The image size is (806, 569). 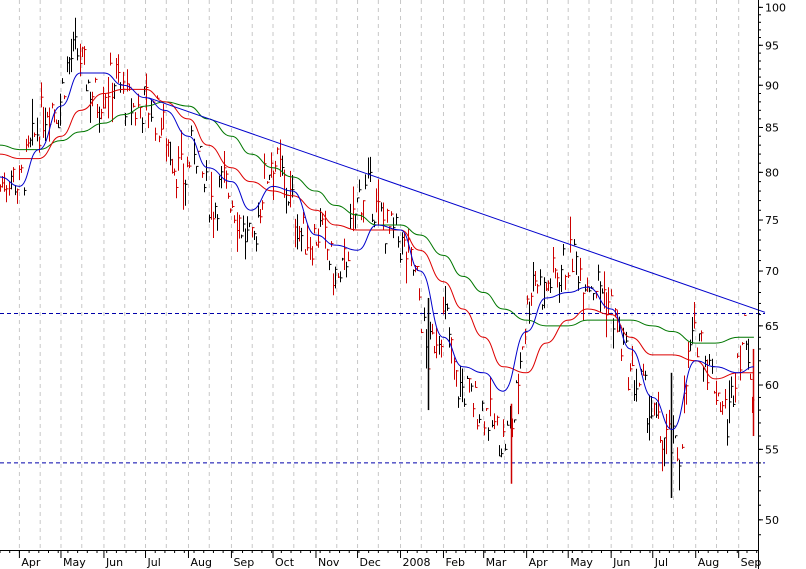 I want to click on x-tick-label-4: Aug, so click(x=200, y=562).